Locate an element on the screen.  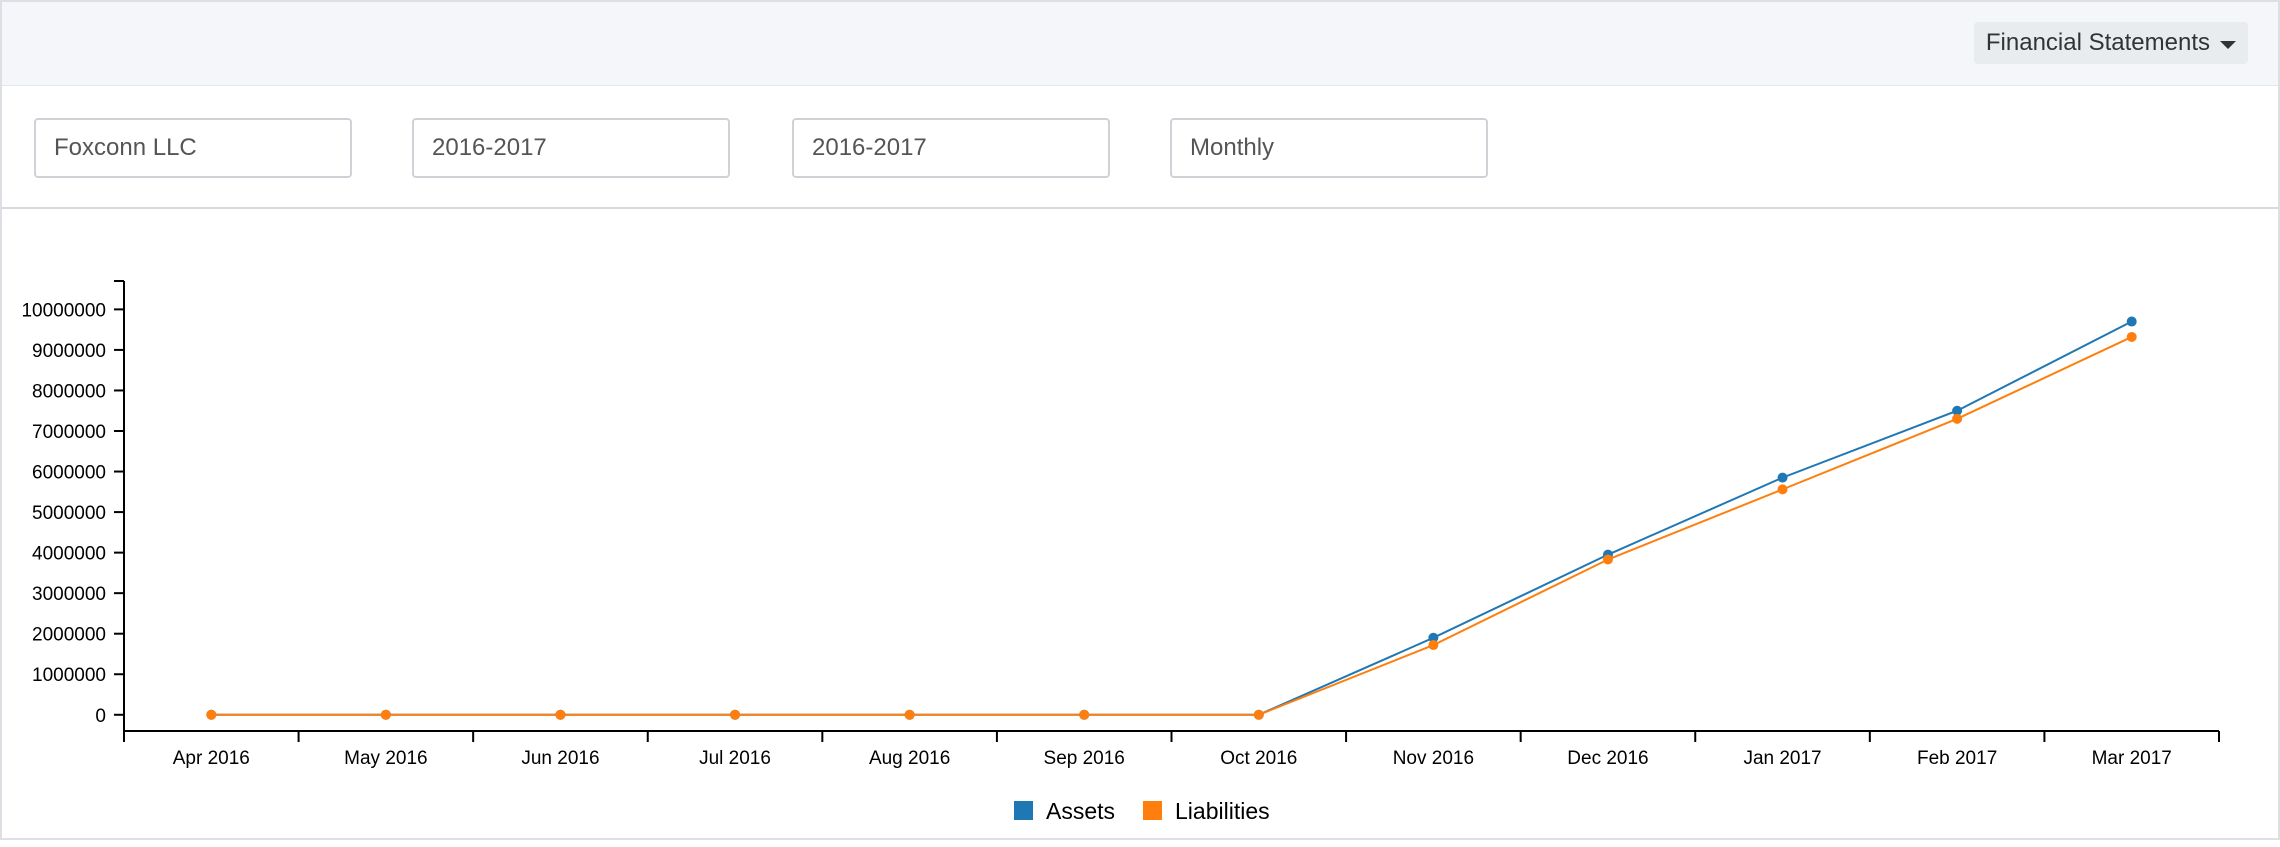
y-tick-label-10: 10000000 is located at coordinates (63, 310).